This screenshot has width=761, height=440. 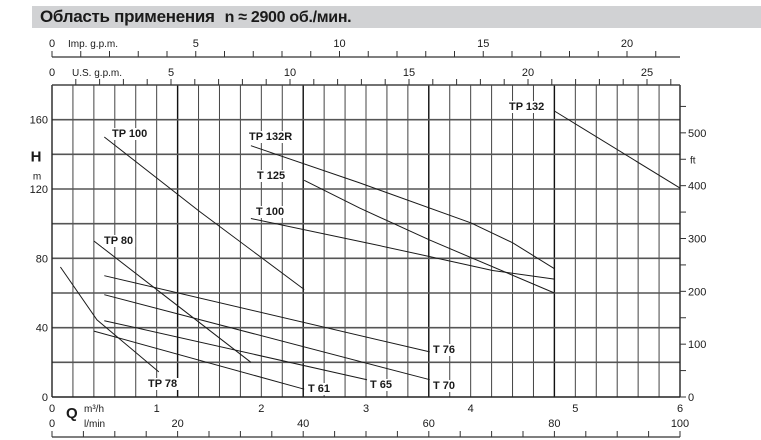 What do you see at coordinates (52, 409) in the screenshot?
I see `x-tick-label: 0` at bounding box center [52, 409].